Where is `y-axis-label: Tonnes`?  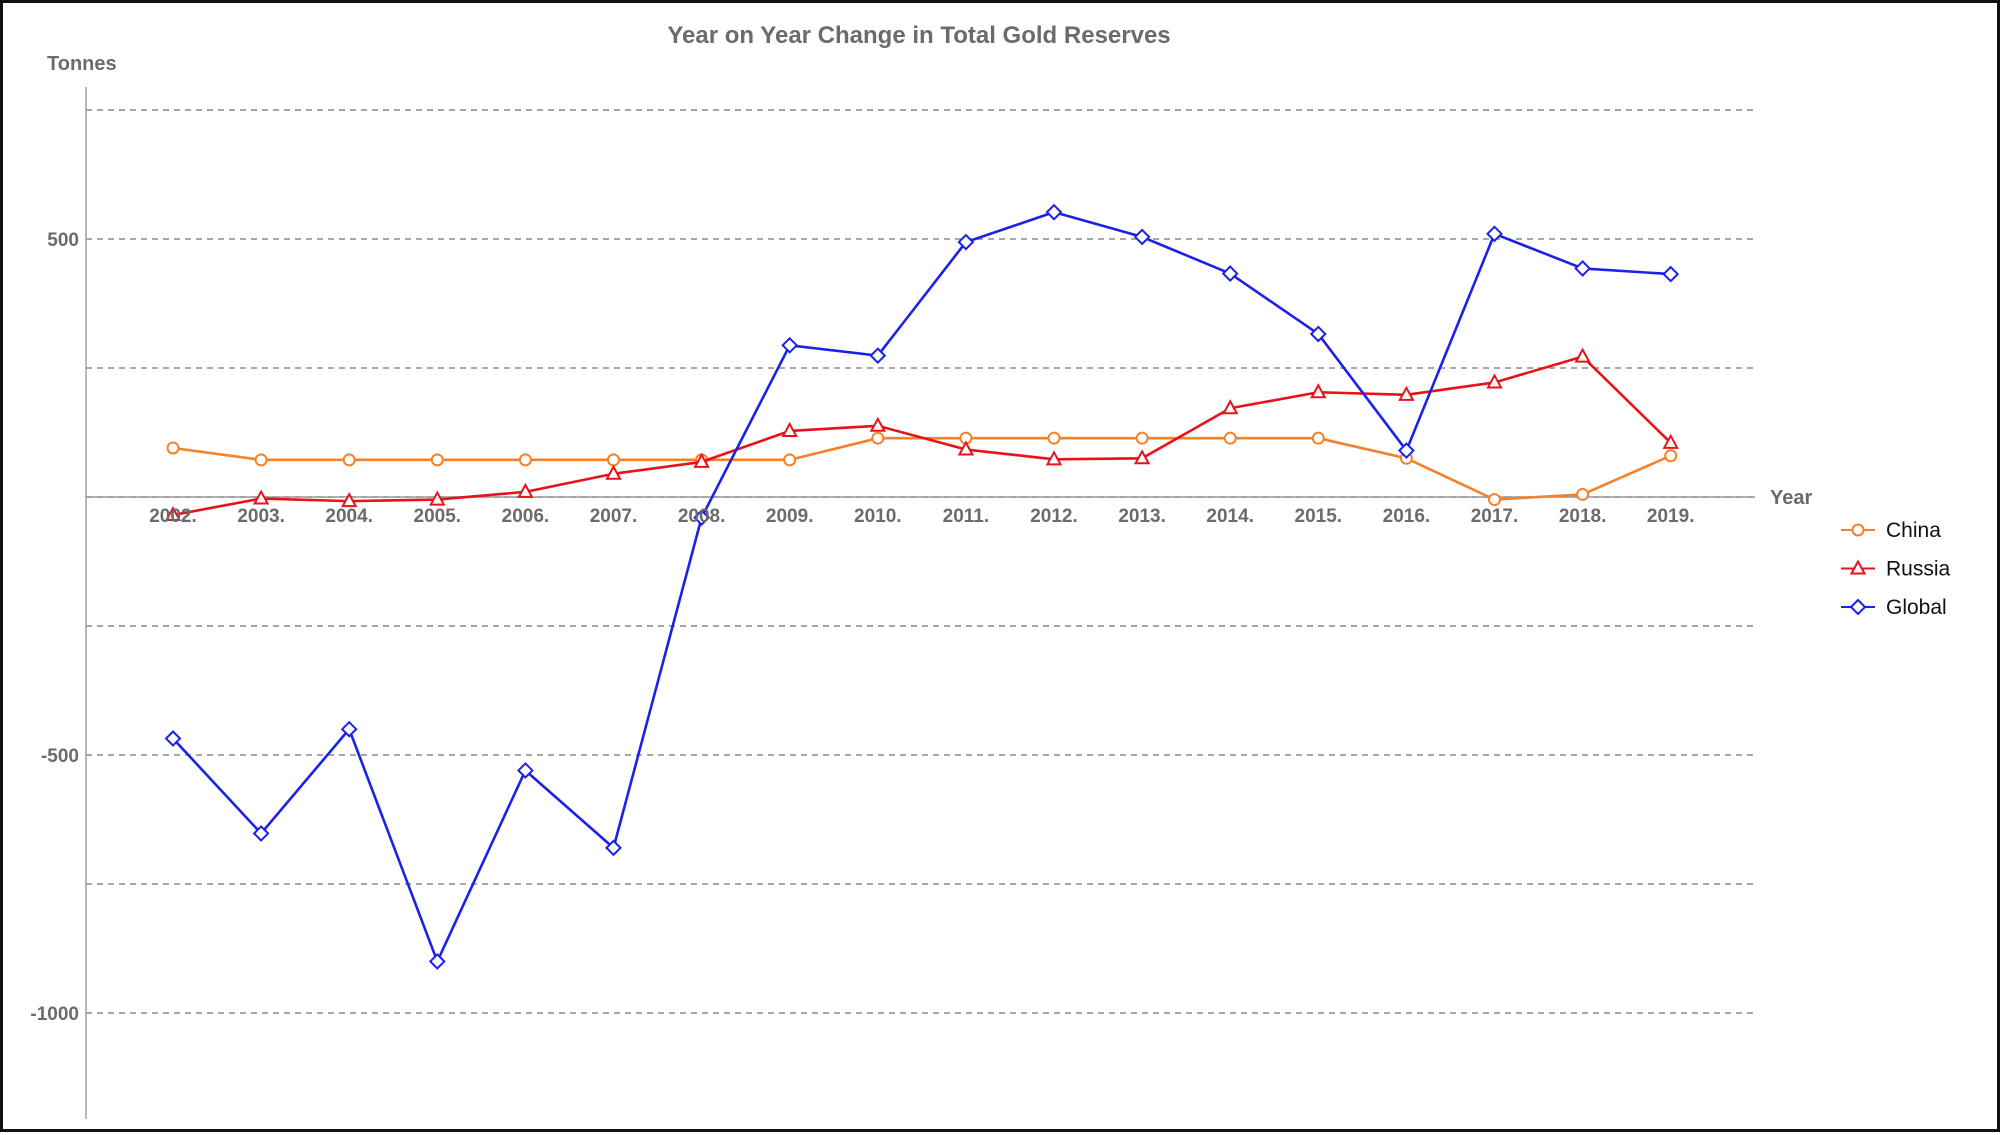
y-axis-label: Tonnes is located at coordinates (82, 64).